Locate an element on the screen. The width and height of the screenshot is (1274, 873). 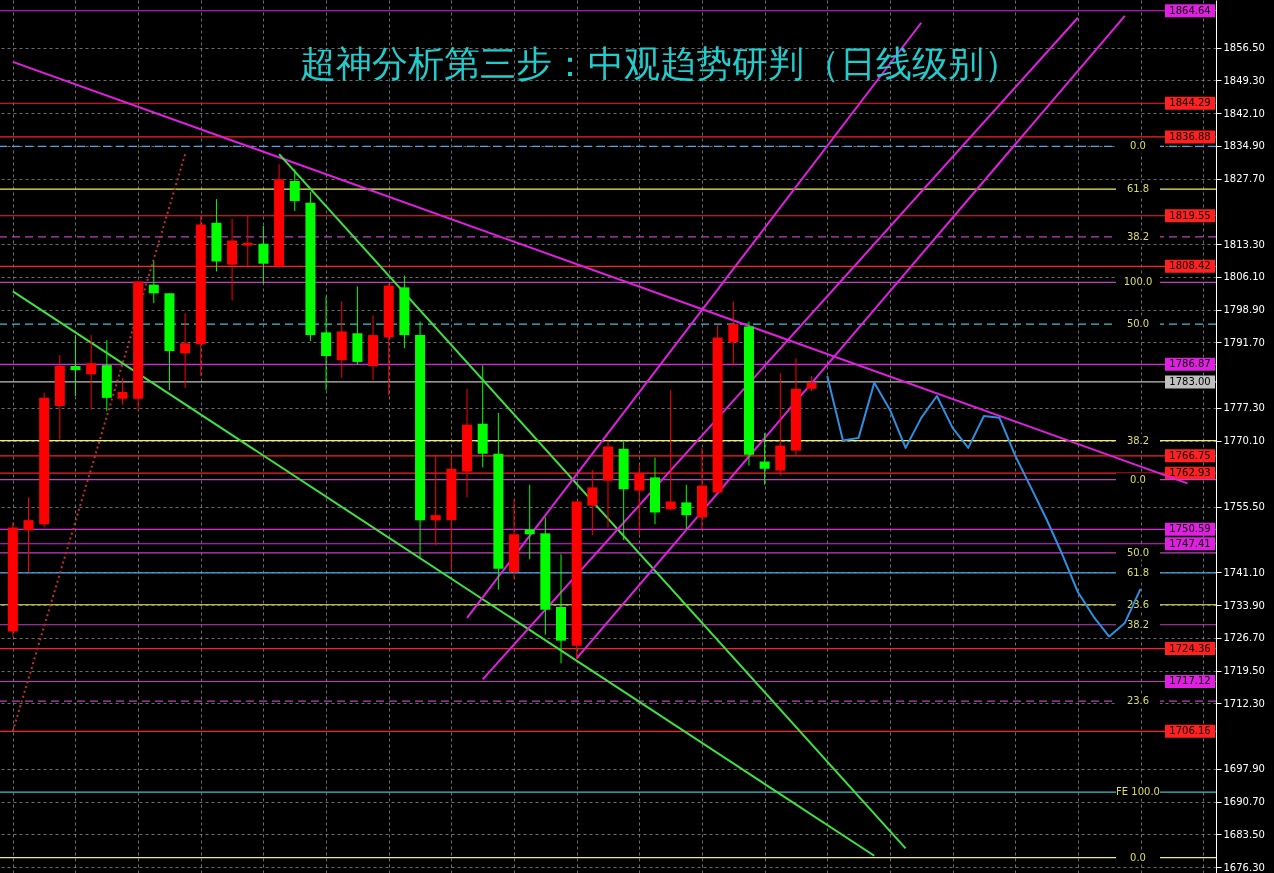
y-tick-label: 1755.50 is located at coordinates (1244, 507).